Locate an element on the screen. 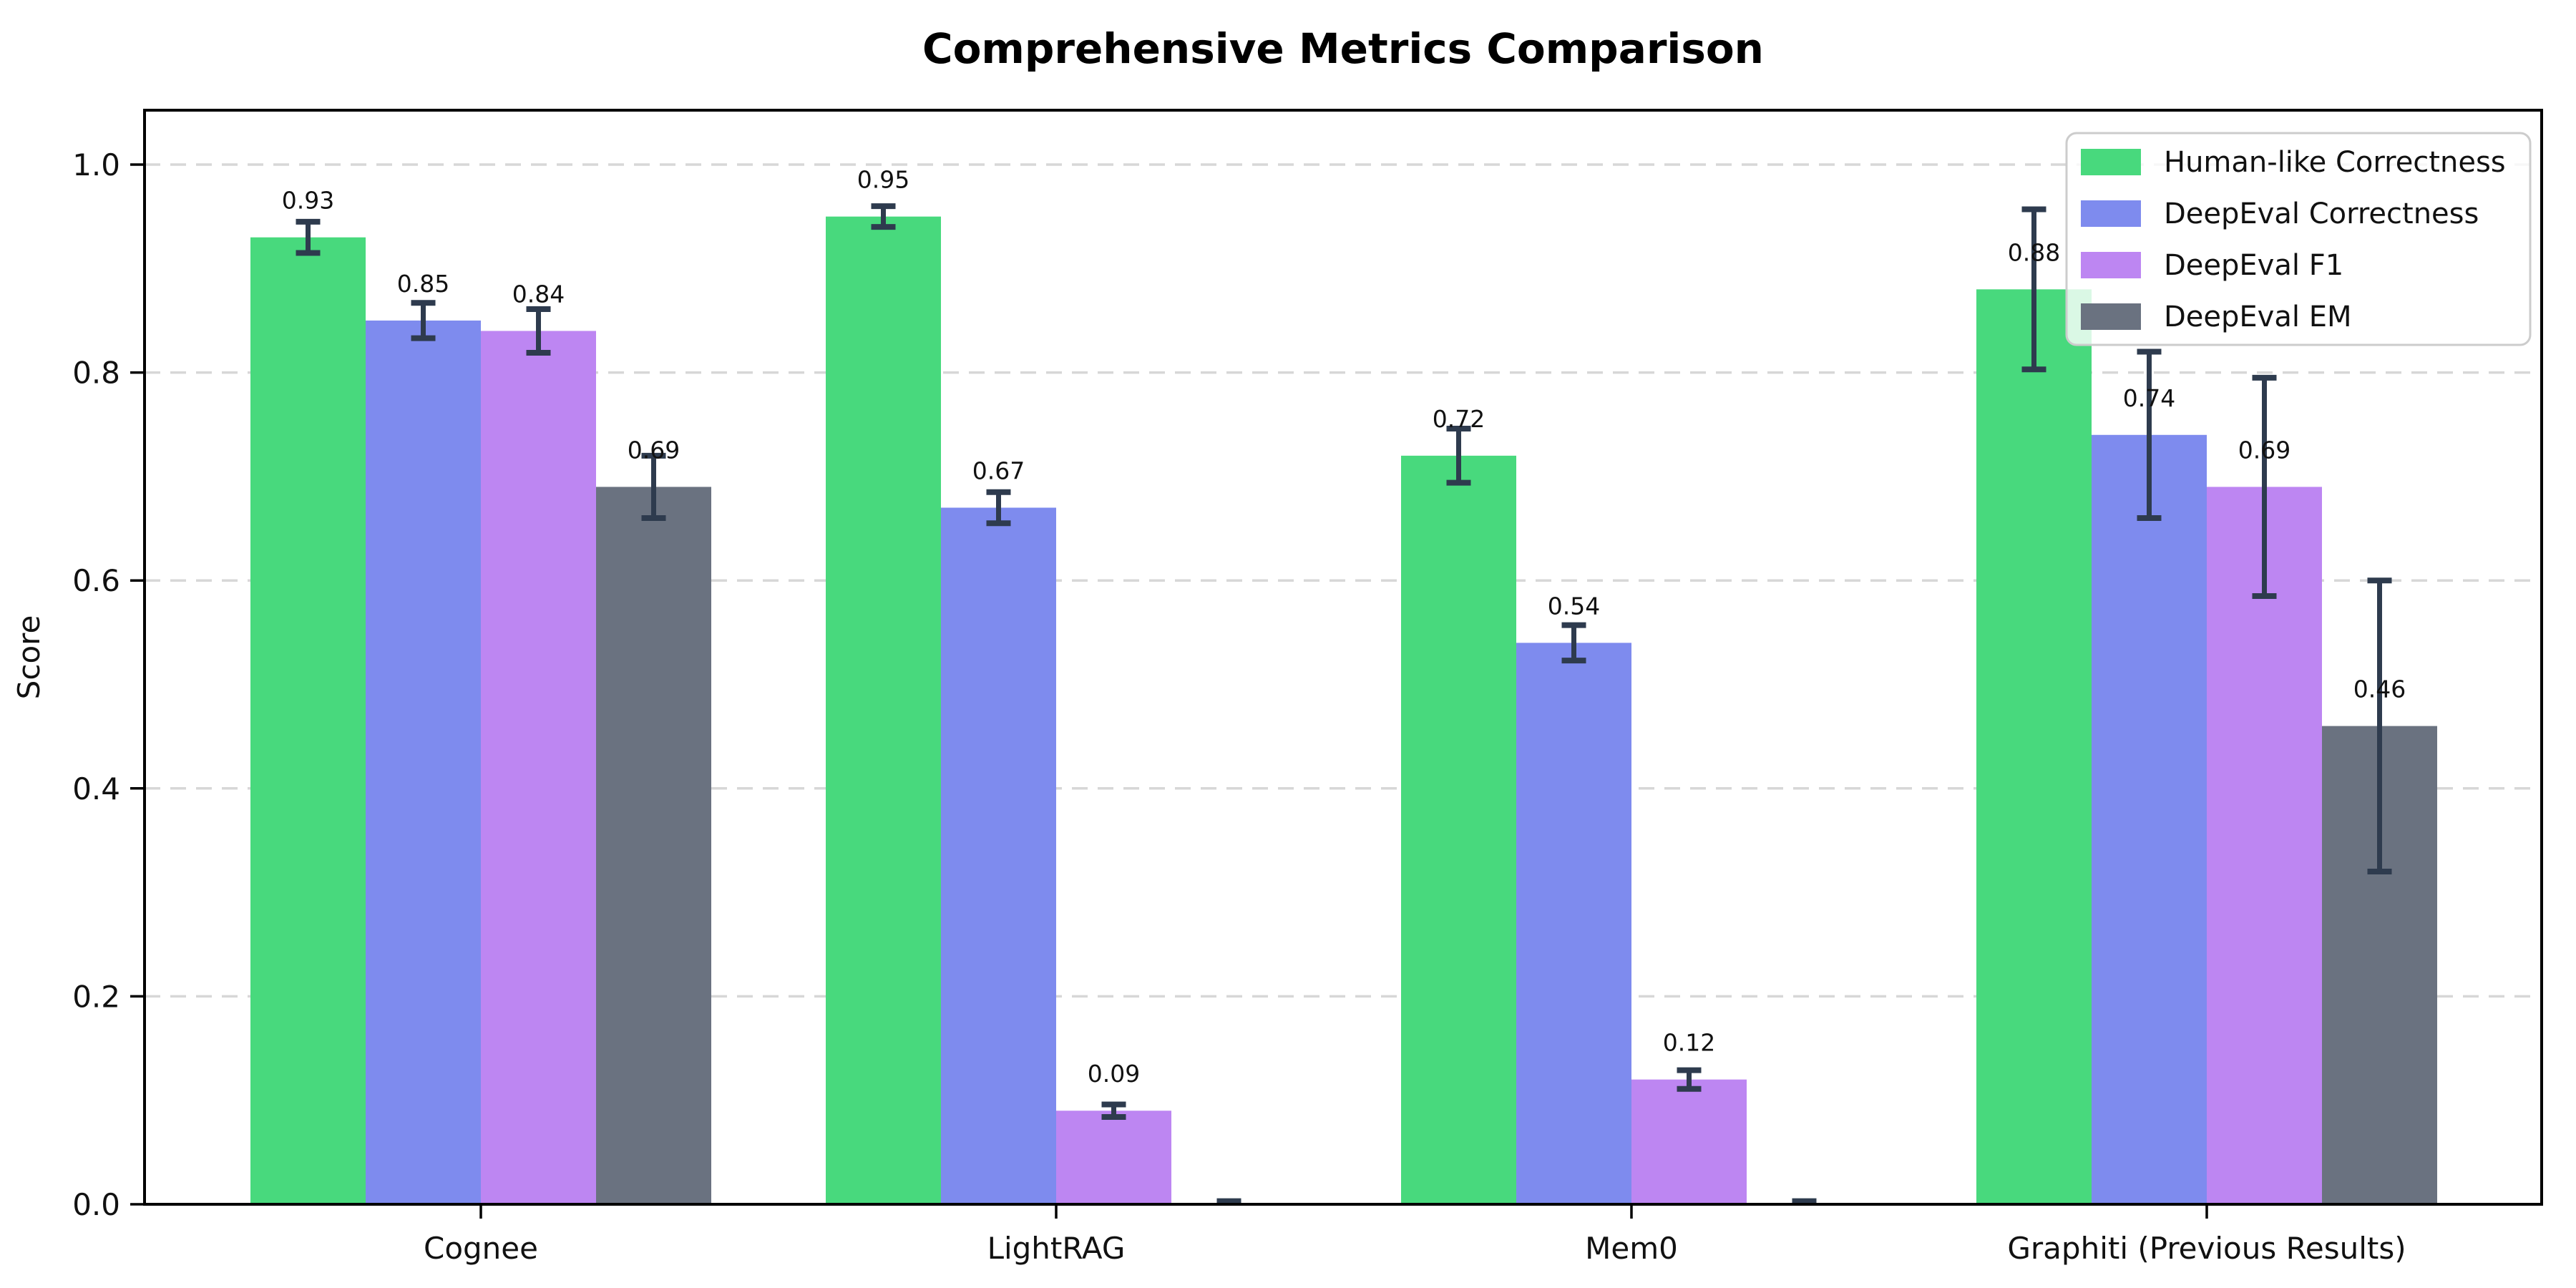  legend-label-4: DeepEval EM is located at coordinates (2257, 317).